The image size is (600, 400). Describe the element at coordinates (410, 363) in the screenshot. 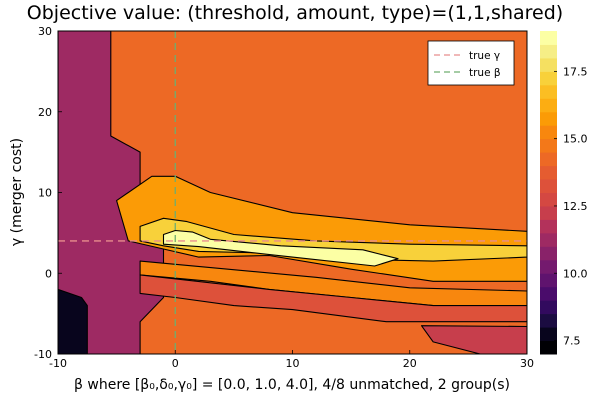

I see `x-tick-label: 20` at that location.